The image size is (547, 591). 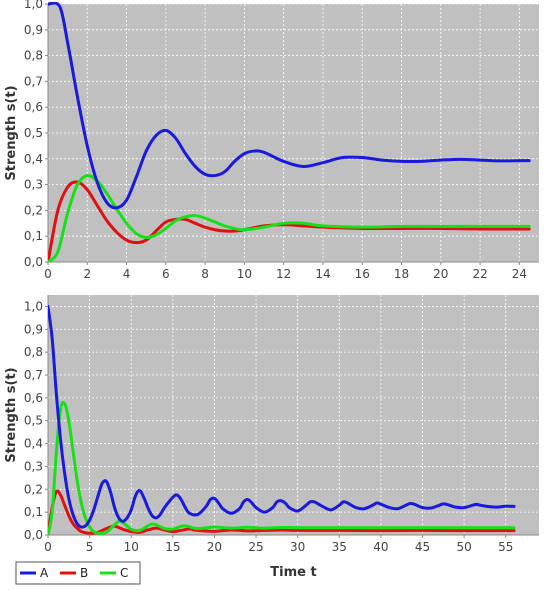 What do you see at coordinates (127, 274) in the screenshot?
I see `x-tick-label: 4` at bounding box center [127, 274].